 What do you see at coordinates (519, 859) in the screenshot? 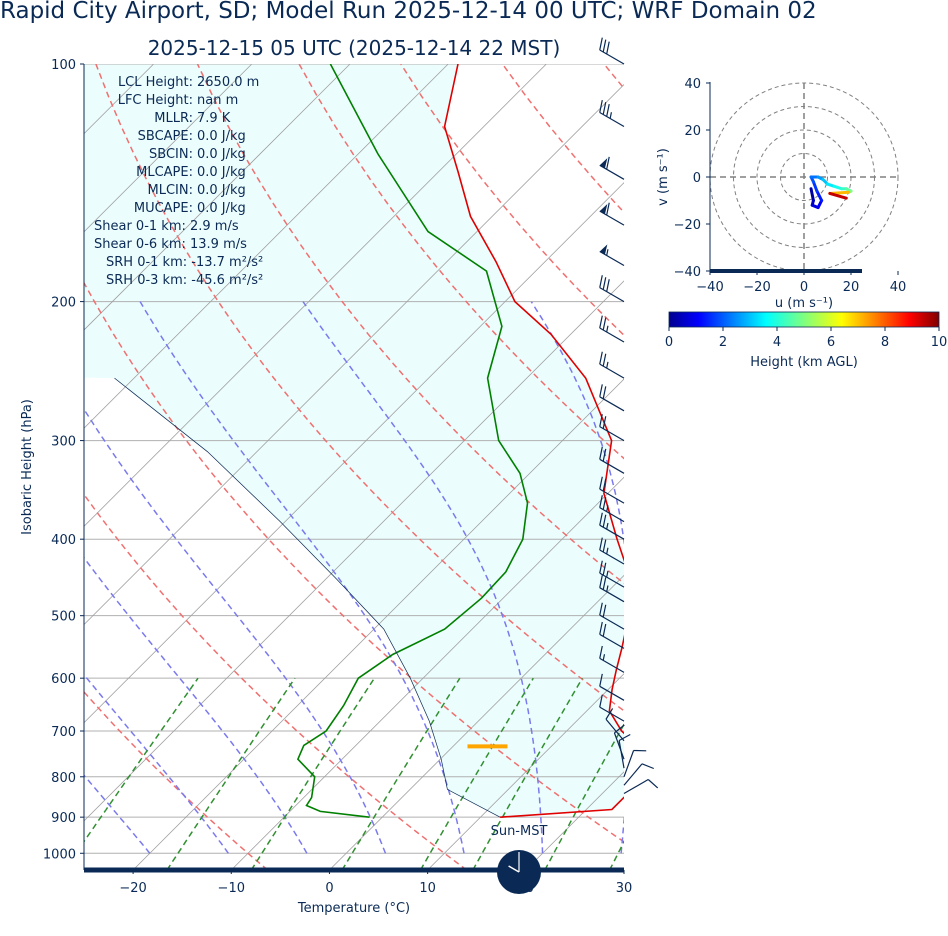
I see `time-clock: Sun-MST` at bounding box center [519, 859].